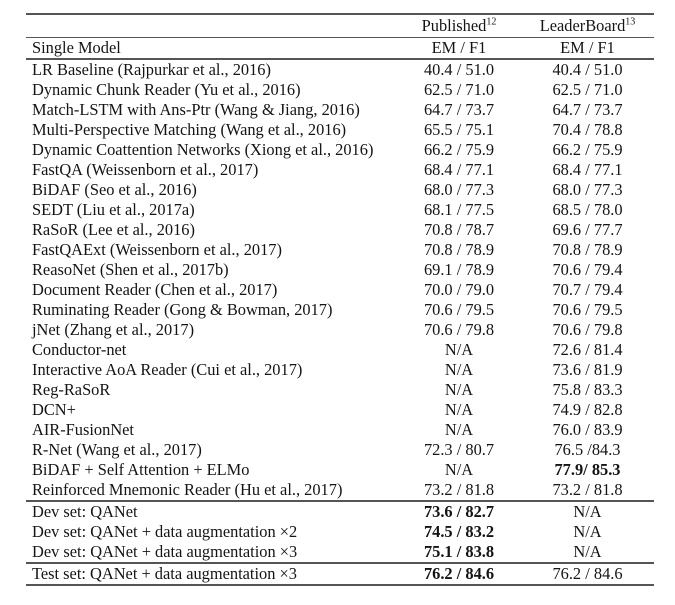 The width and height of the screenshot is (675, 605). I want to click on header-leaderboard-label: LeaderBoard, so click(582, 25).